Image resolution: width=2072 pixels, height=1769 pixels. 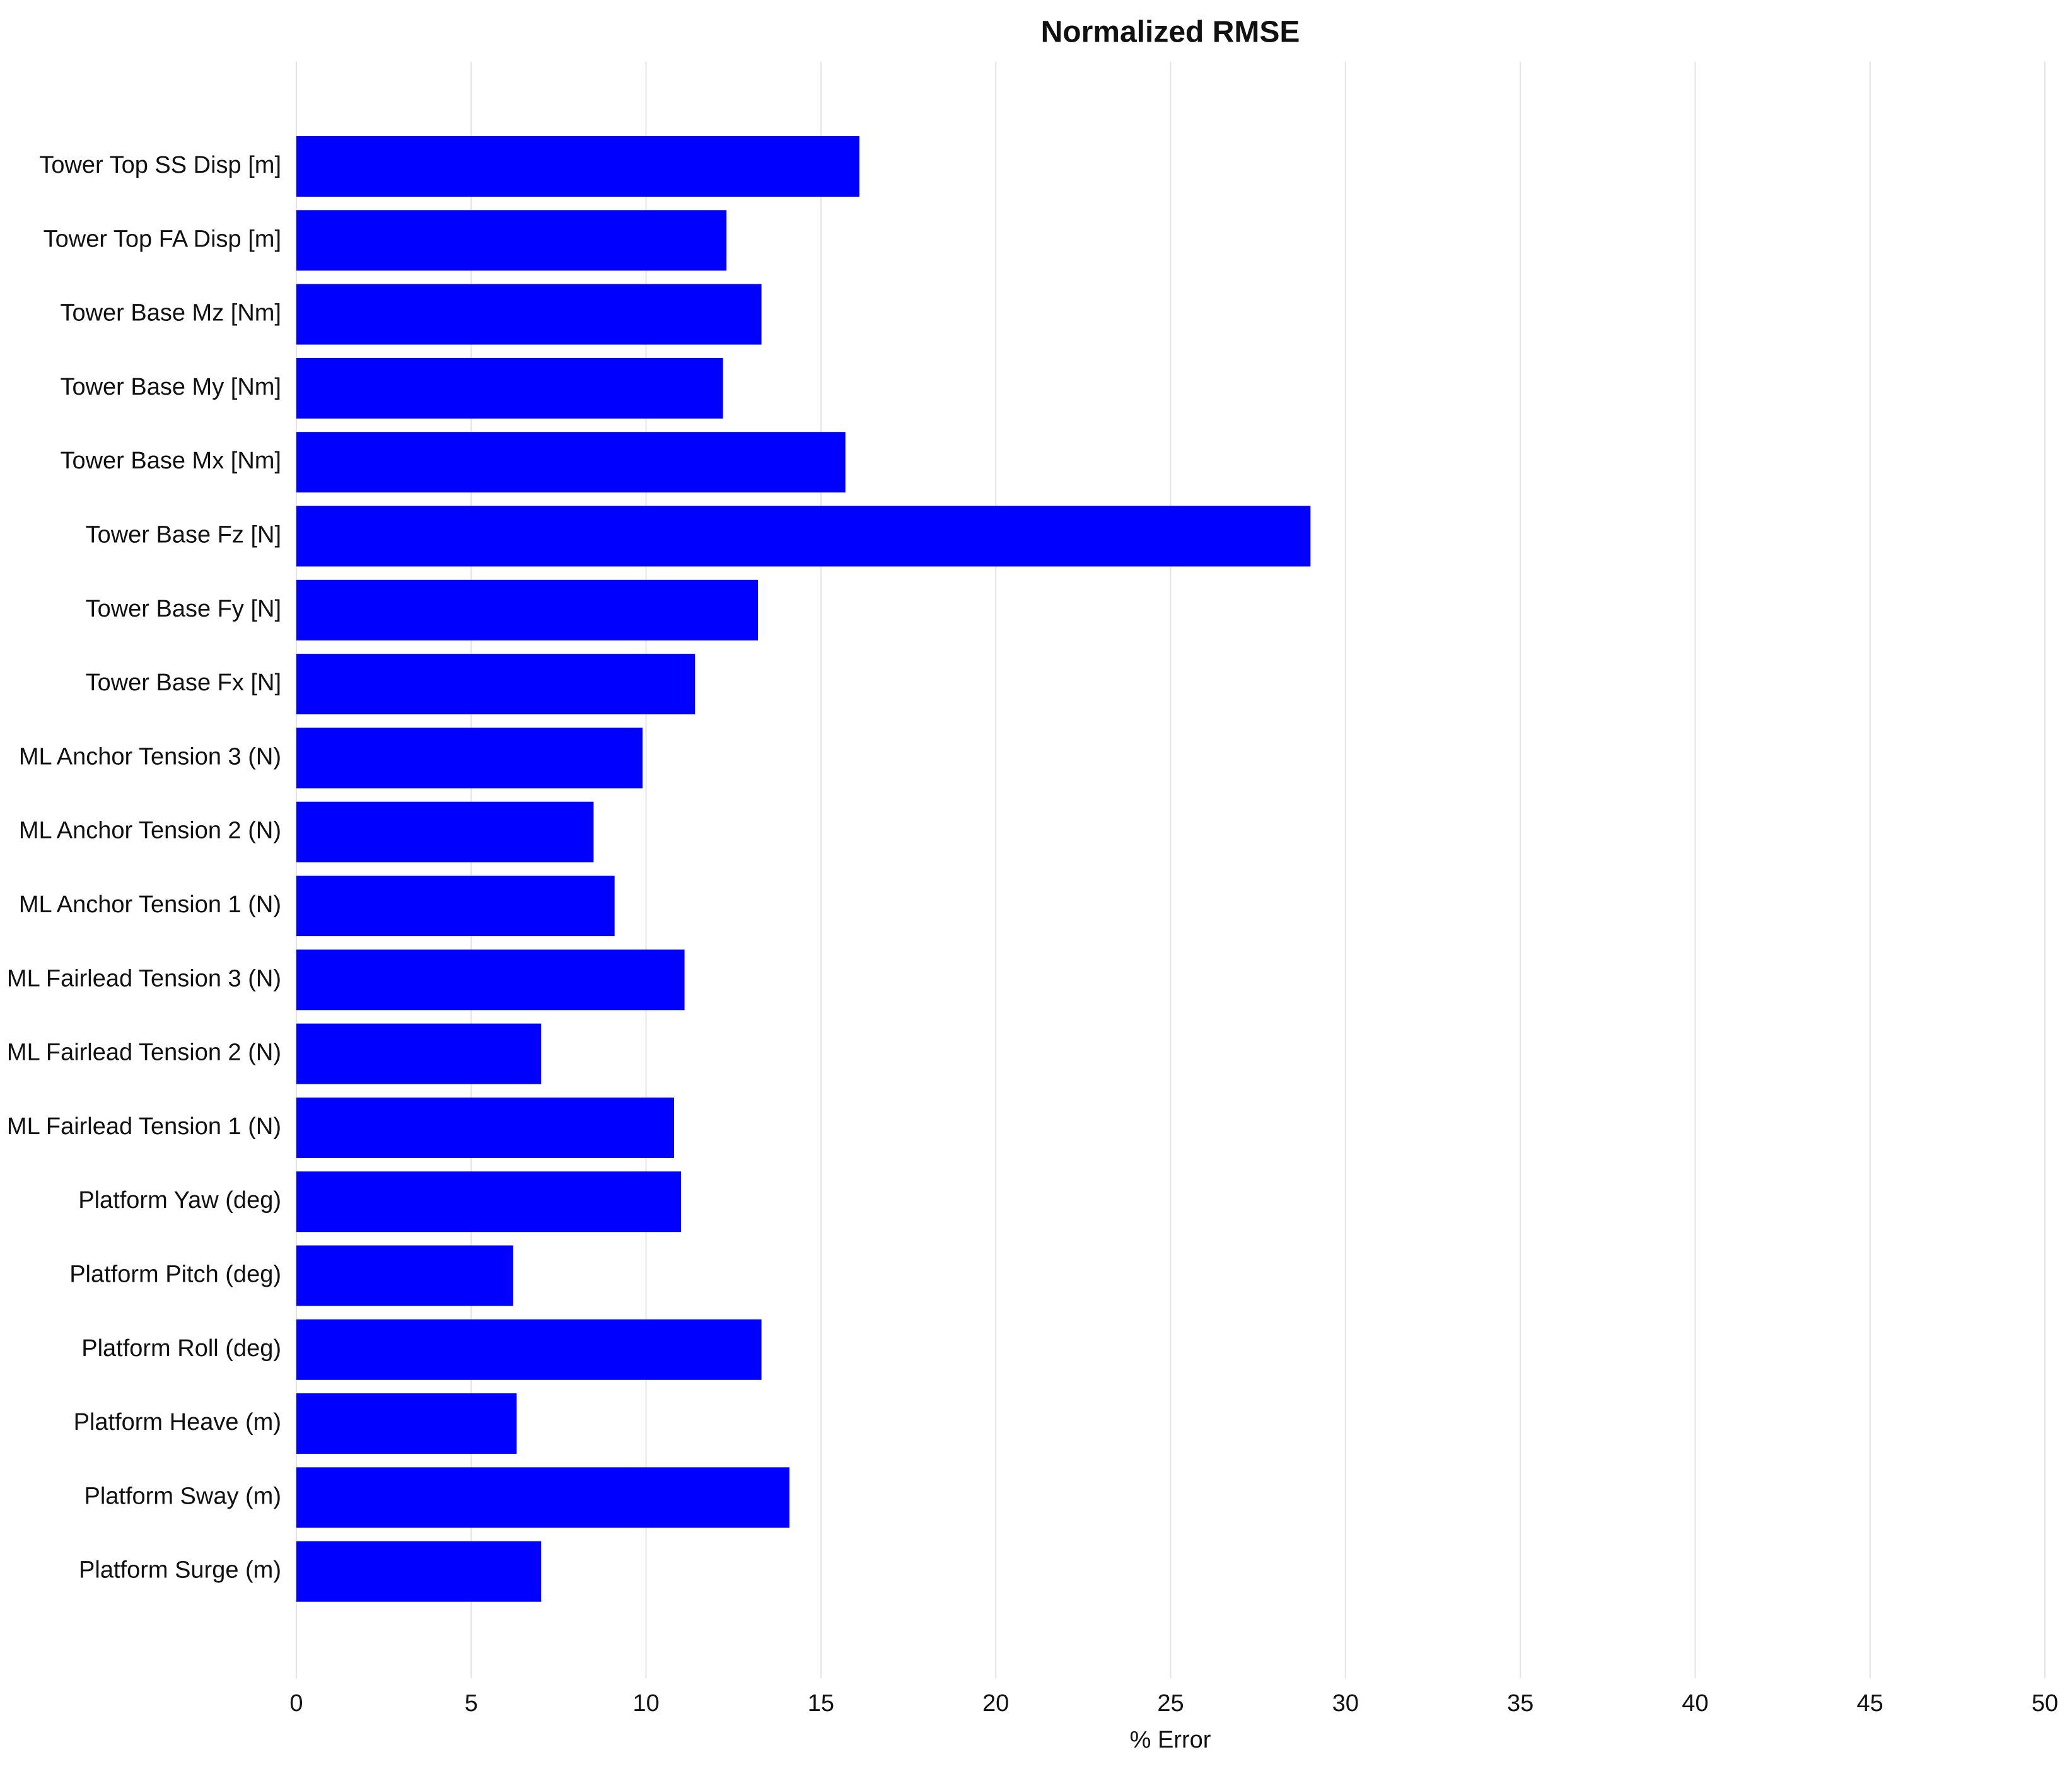 What do you see at coordinates (645, 1704) in the screenshot?
I see `x-tick-label: 10` at bounding box center [645, 1704].